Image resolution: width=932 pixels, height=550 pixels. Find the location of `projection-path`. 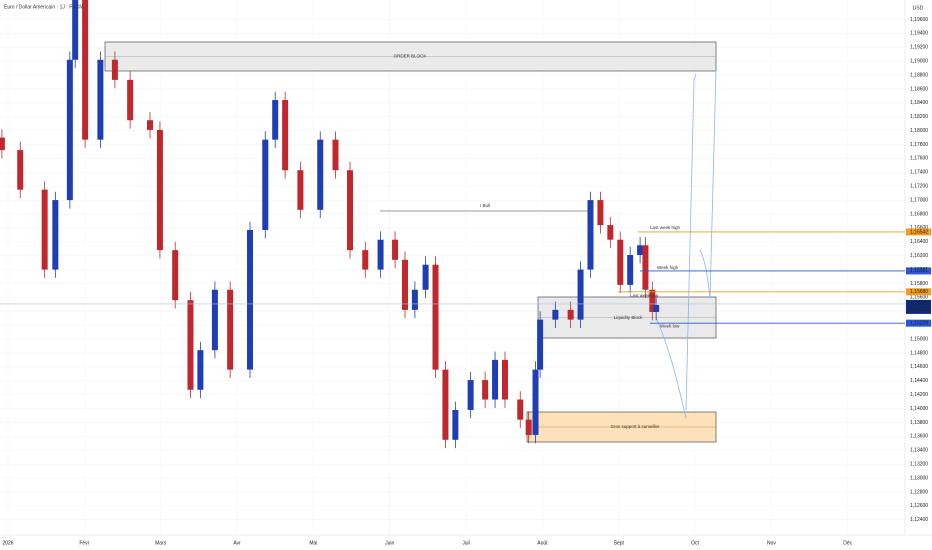

projection-path is located at coordinates (686, 244).